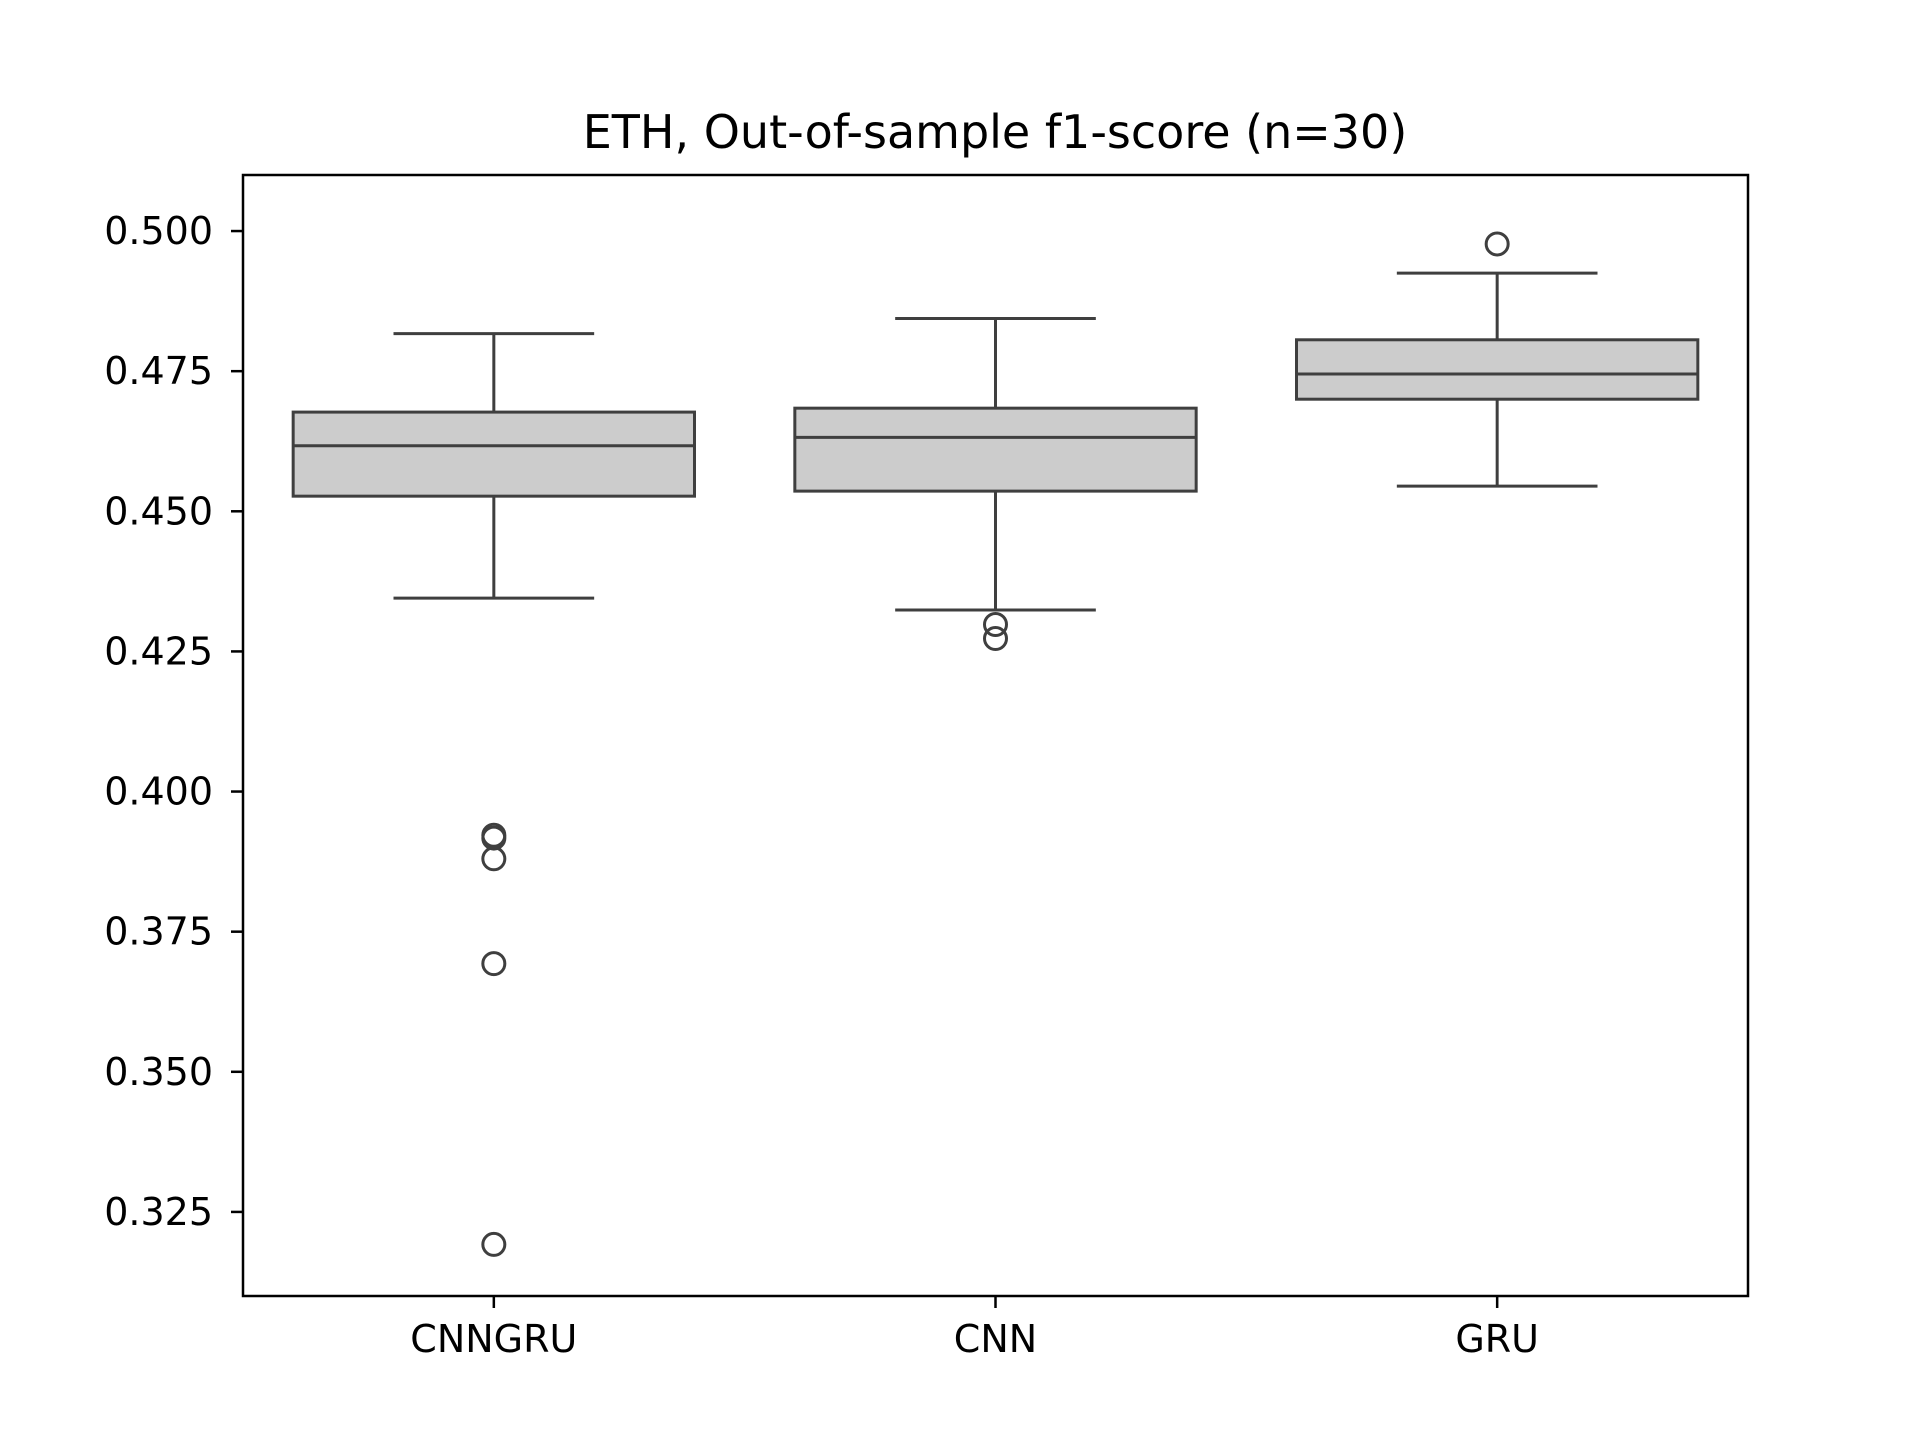  I want to click on box-group-cnngru, so click(493, 794).